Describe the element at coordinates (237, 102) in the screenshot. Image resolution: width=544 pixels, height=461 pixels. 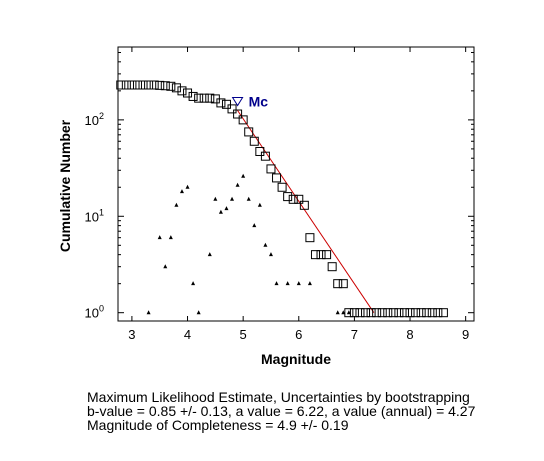
I see `mc-triangle` at that location.